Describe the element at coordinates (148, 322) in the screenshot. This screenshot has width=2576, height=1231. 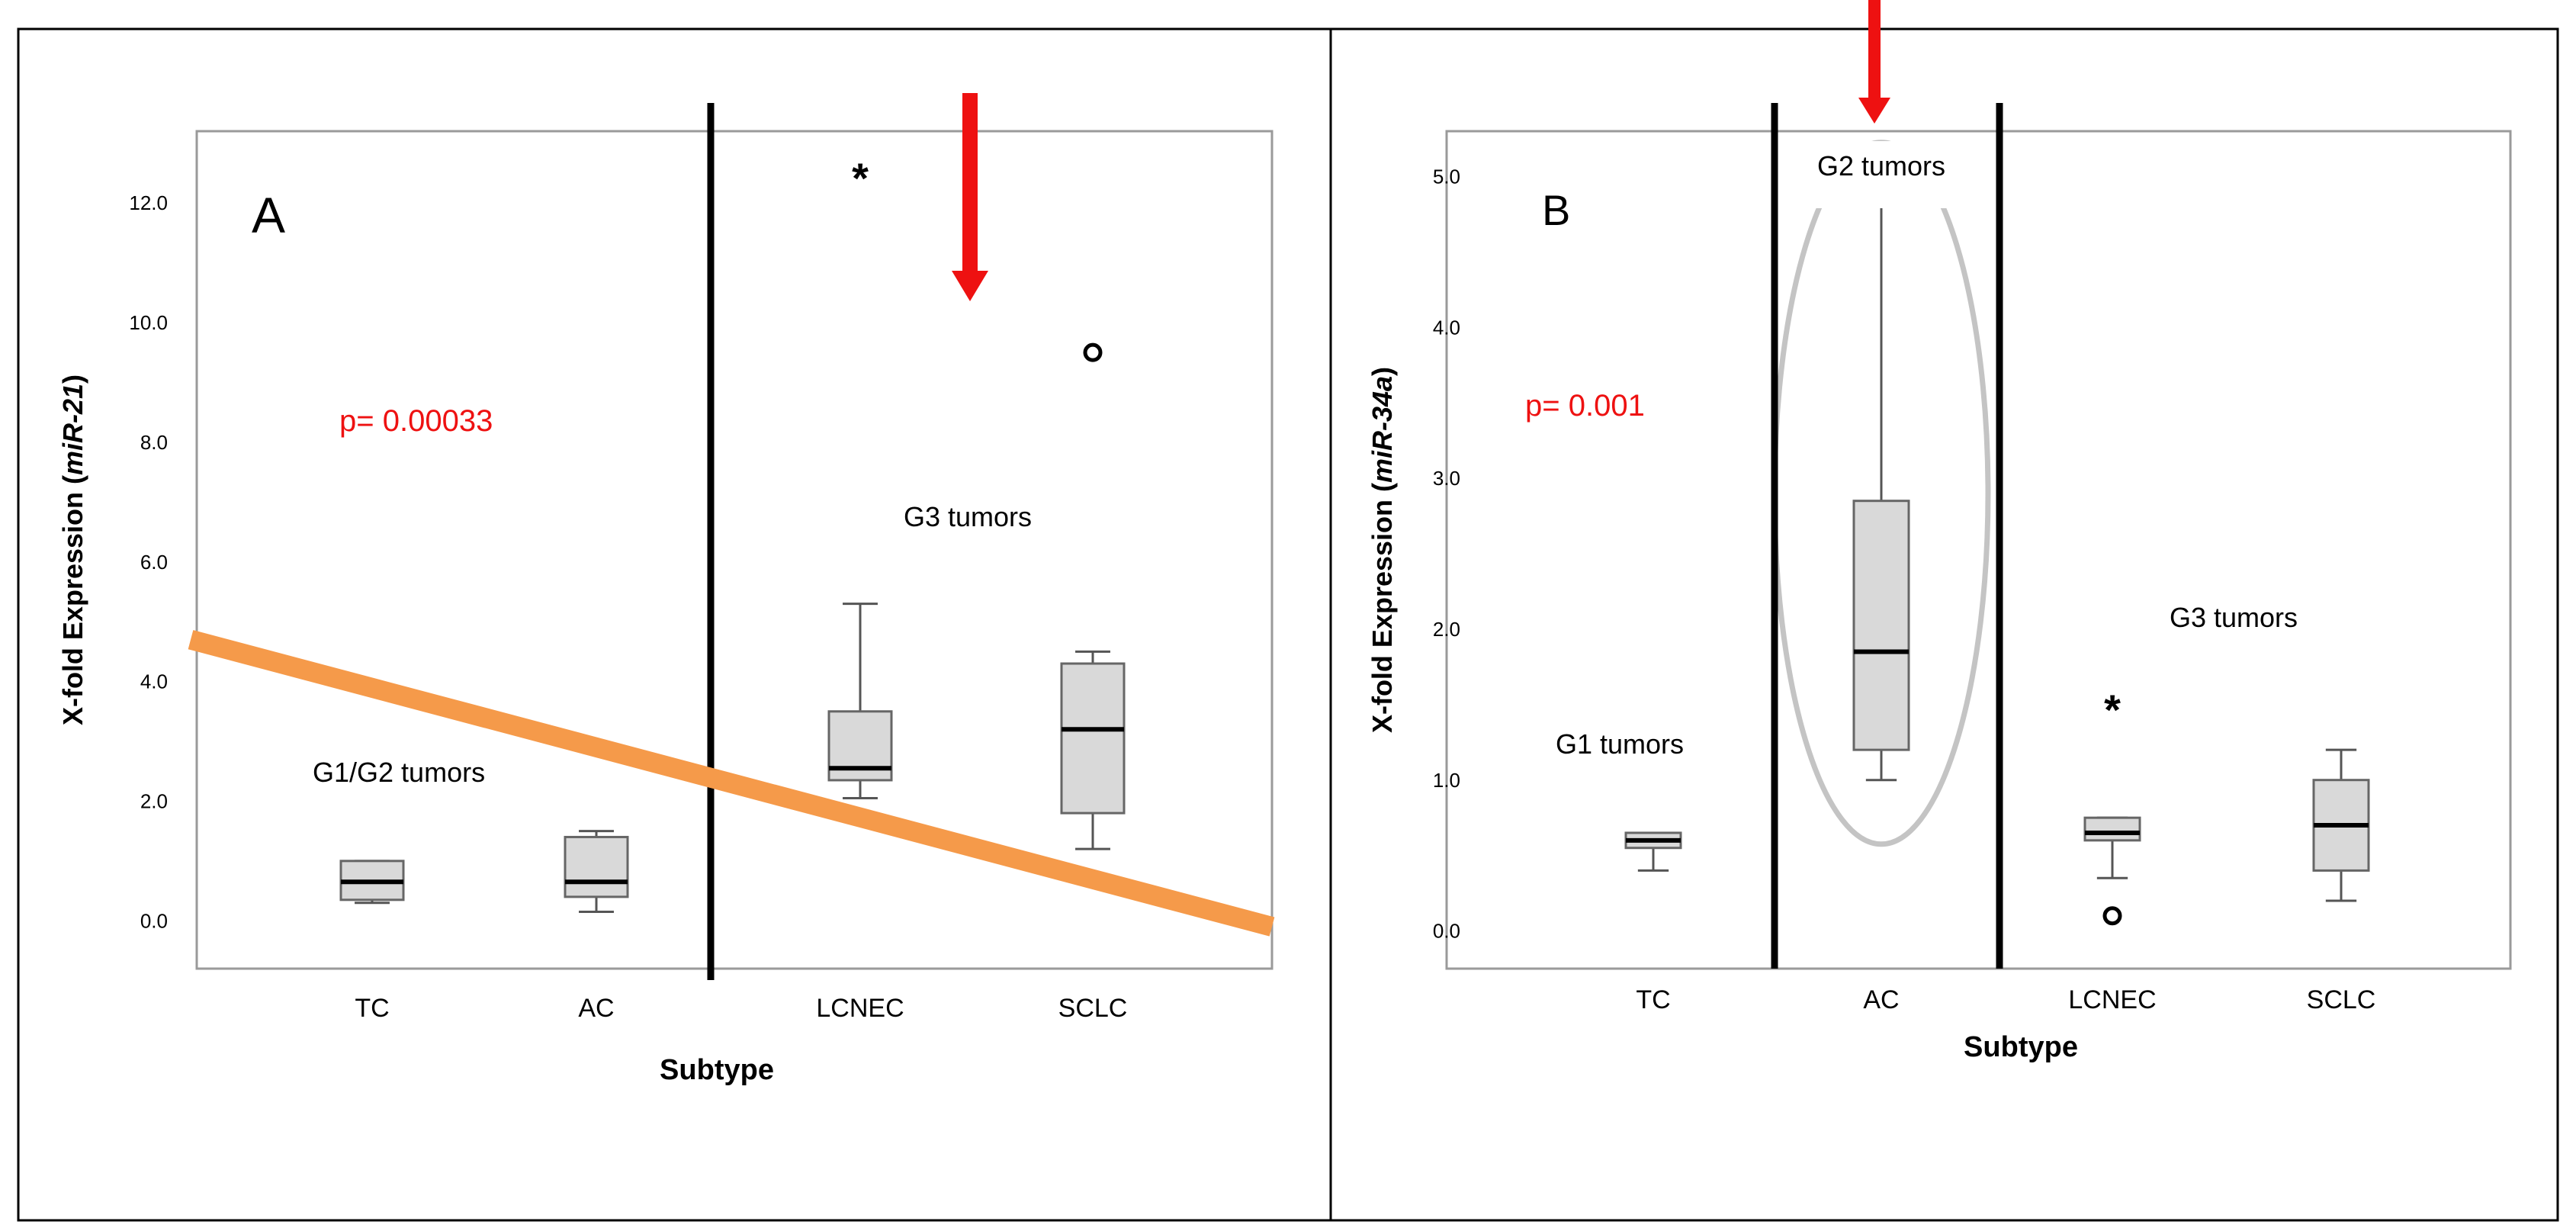
I see `y-tick-label: 10.0` at that location.